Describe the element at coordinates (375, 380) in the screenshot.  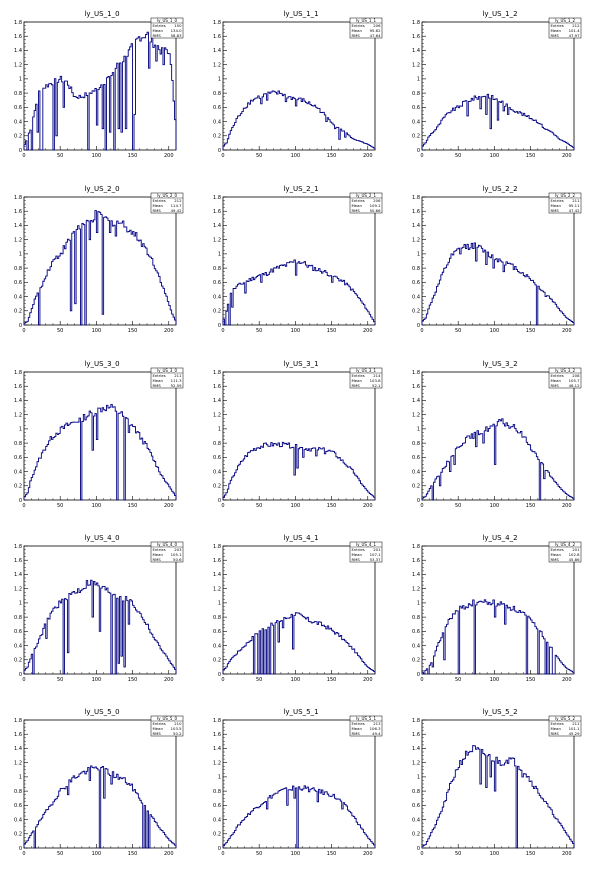
I see `stats-value: 103.8` at that location.